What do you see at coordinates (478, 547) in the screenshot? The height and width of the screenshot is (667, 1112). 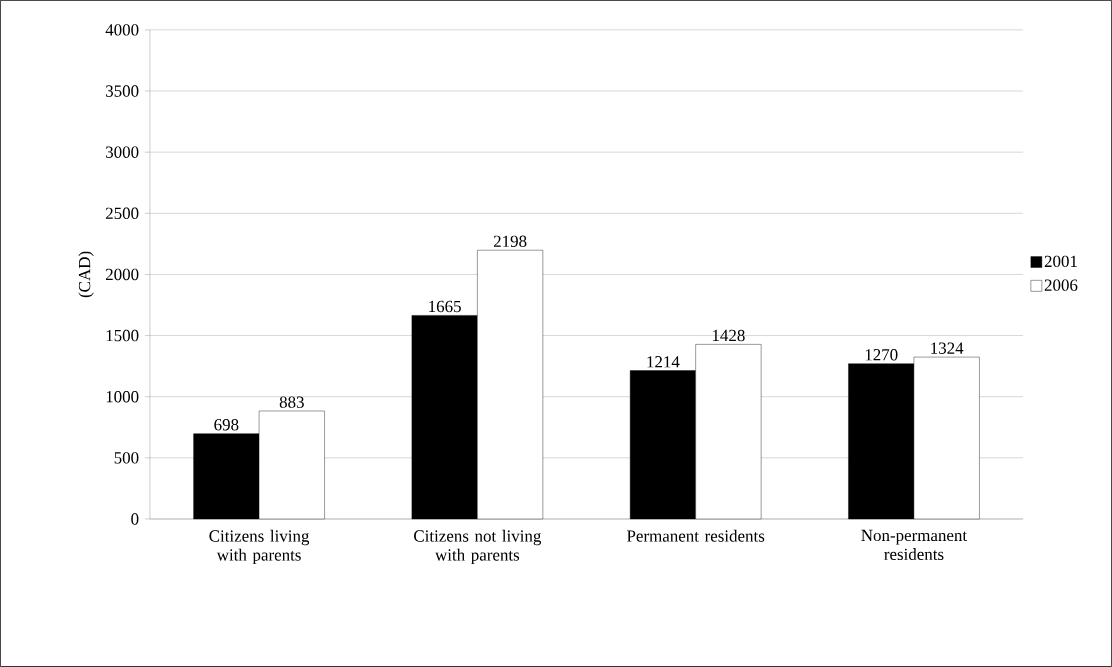 I see `x-tick-label: Citizens not living with parents` at bounding box center [478, 547].